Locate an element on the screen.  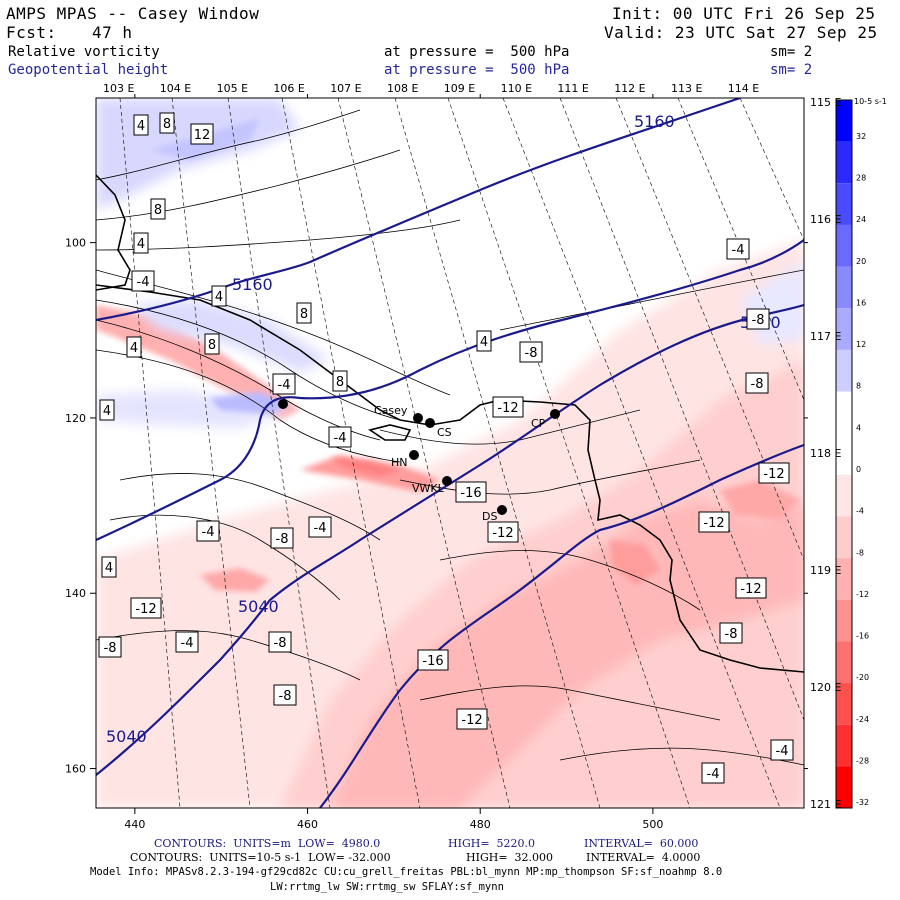
colorbar-label: 28 is located at coordinates (861, 177).